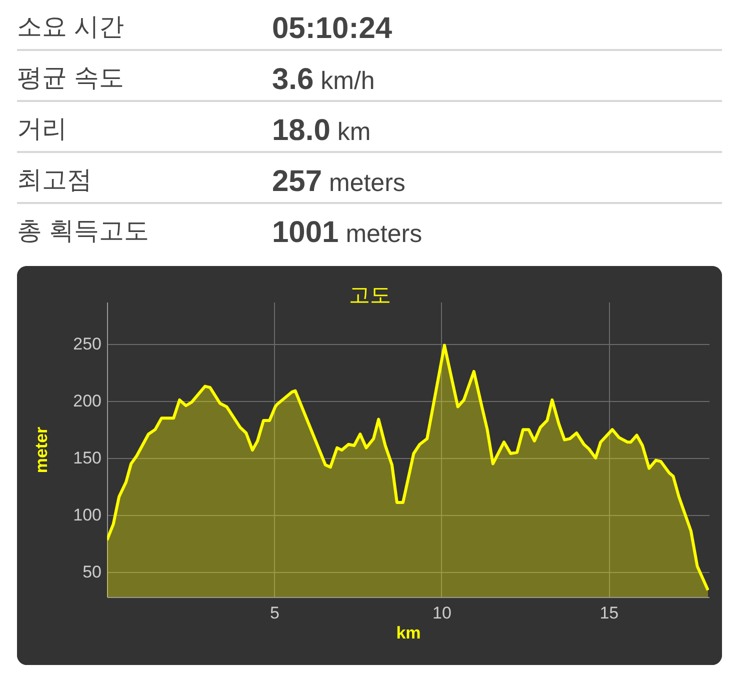 Image resolution: width=743 pixels, height=693 pixels. What do you see at coordinates (442, 613) in the screenshot?
I see `x-tick-label: 10` at bounding box center [442, 613].